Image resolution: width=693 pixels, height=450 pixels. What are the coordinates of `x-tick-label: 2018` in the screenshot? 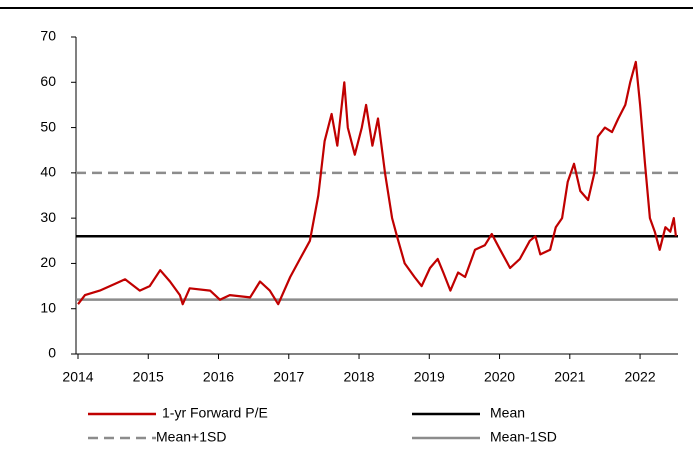 It's located at (358, 377).